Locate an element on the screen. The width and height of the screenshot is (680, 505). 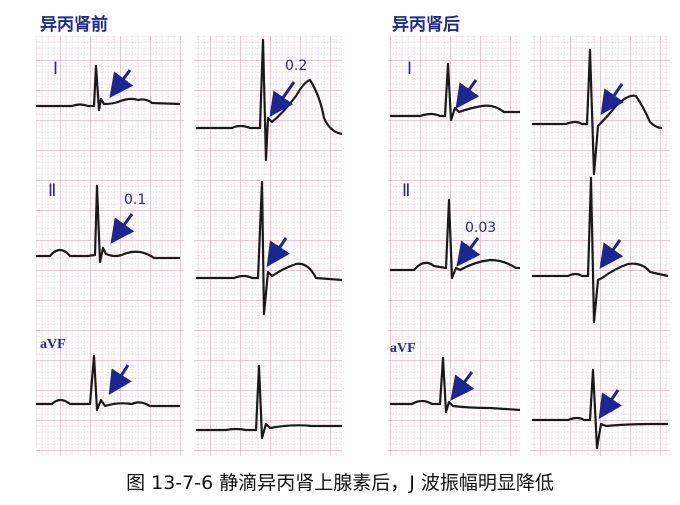
arrow-after-chest-bottom is located at coordinates (610, 404).